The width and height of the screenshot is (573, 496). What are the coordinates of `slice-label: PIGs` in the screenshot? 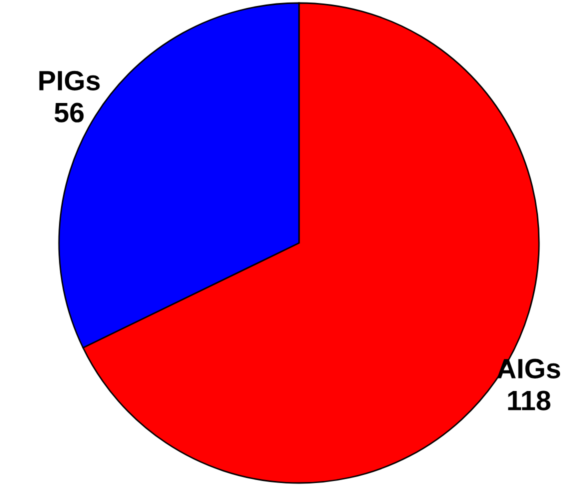 It's located at (69, 80).